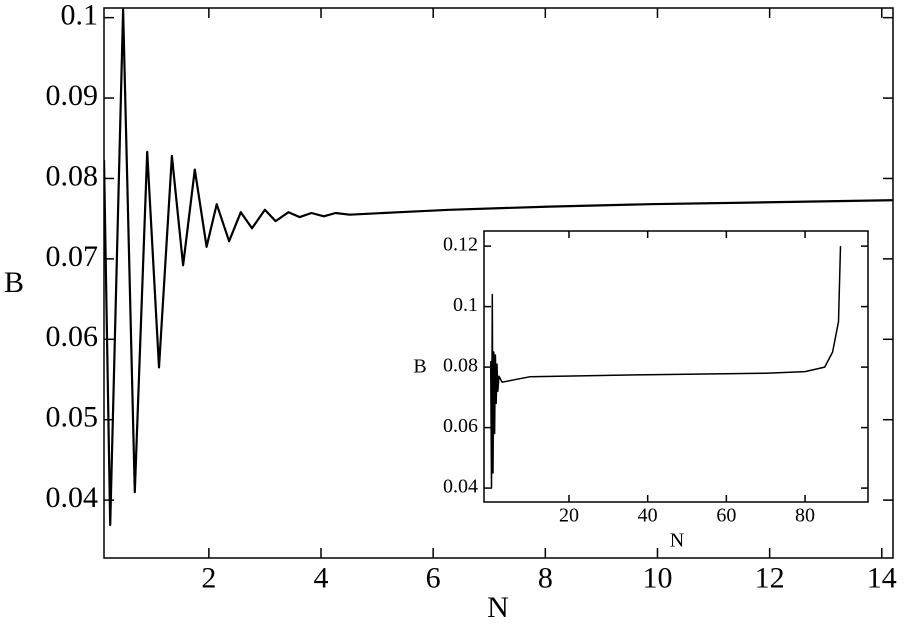 The image size is (913, 629). Describe the element at coordinates (460, 245) in the screenshot. I see `y-tick-label: 0.12` at that location.